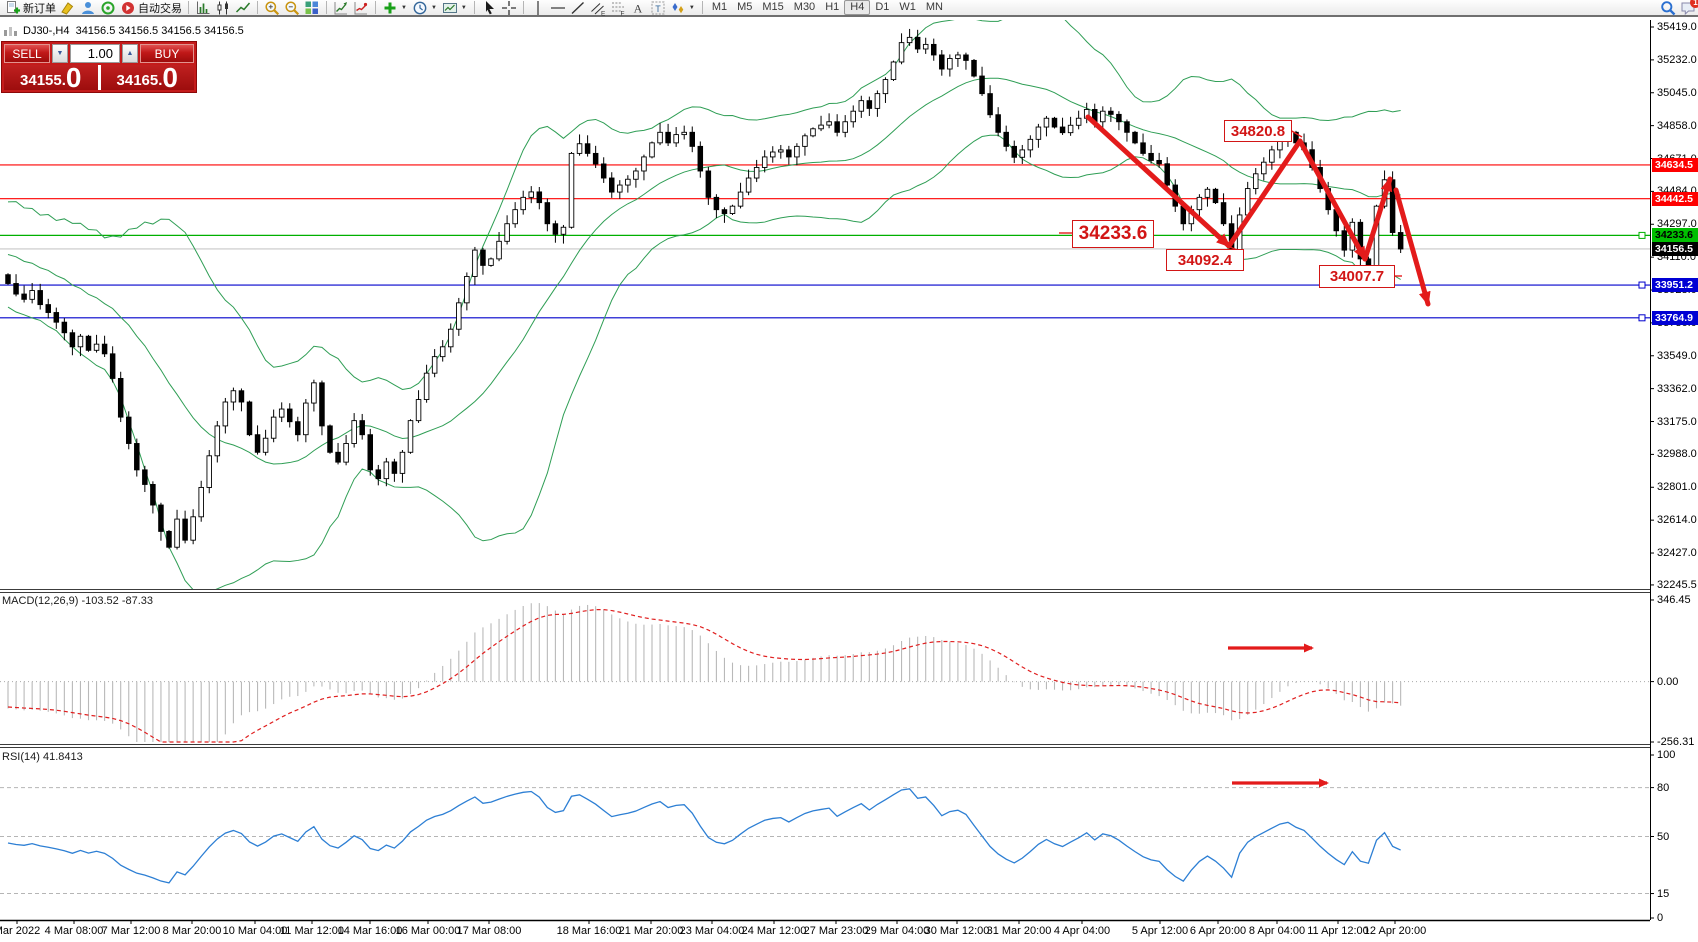 Image resolution: width=1698 pixels, height=942 pixels. Describe the element at coordinates (131, 931) in the screenshot. I see `time-axis-label: 7 Mar 12:00` at that location.